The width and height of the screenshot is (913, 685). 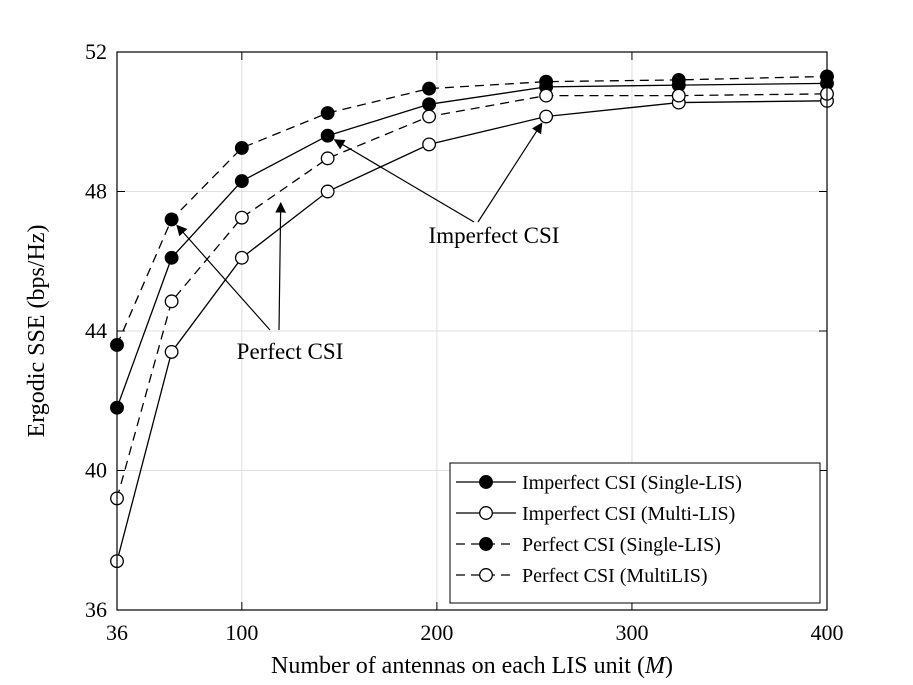 I want to click on x-tick-label-3: 300, so click(x=631, y=632).